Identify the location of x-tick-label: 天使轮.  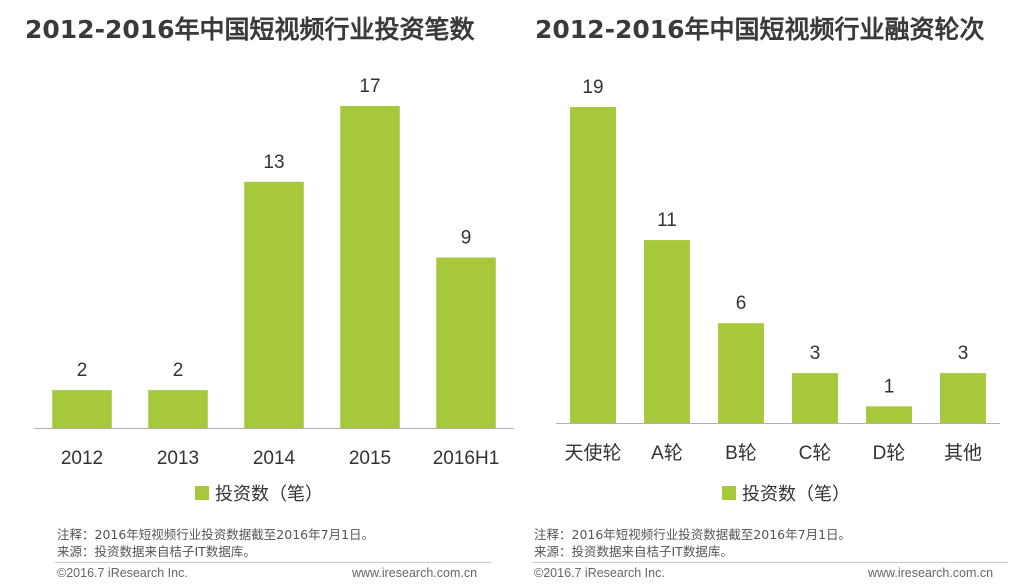
(592, 453).